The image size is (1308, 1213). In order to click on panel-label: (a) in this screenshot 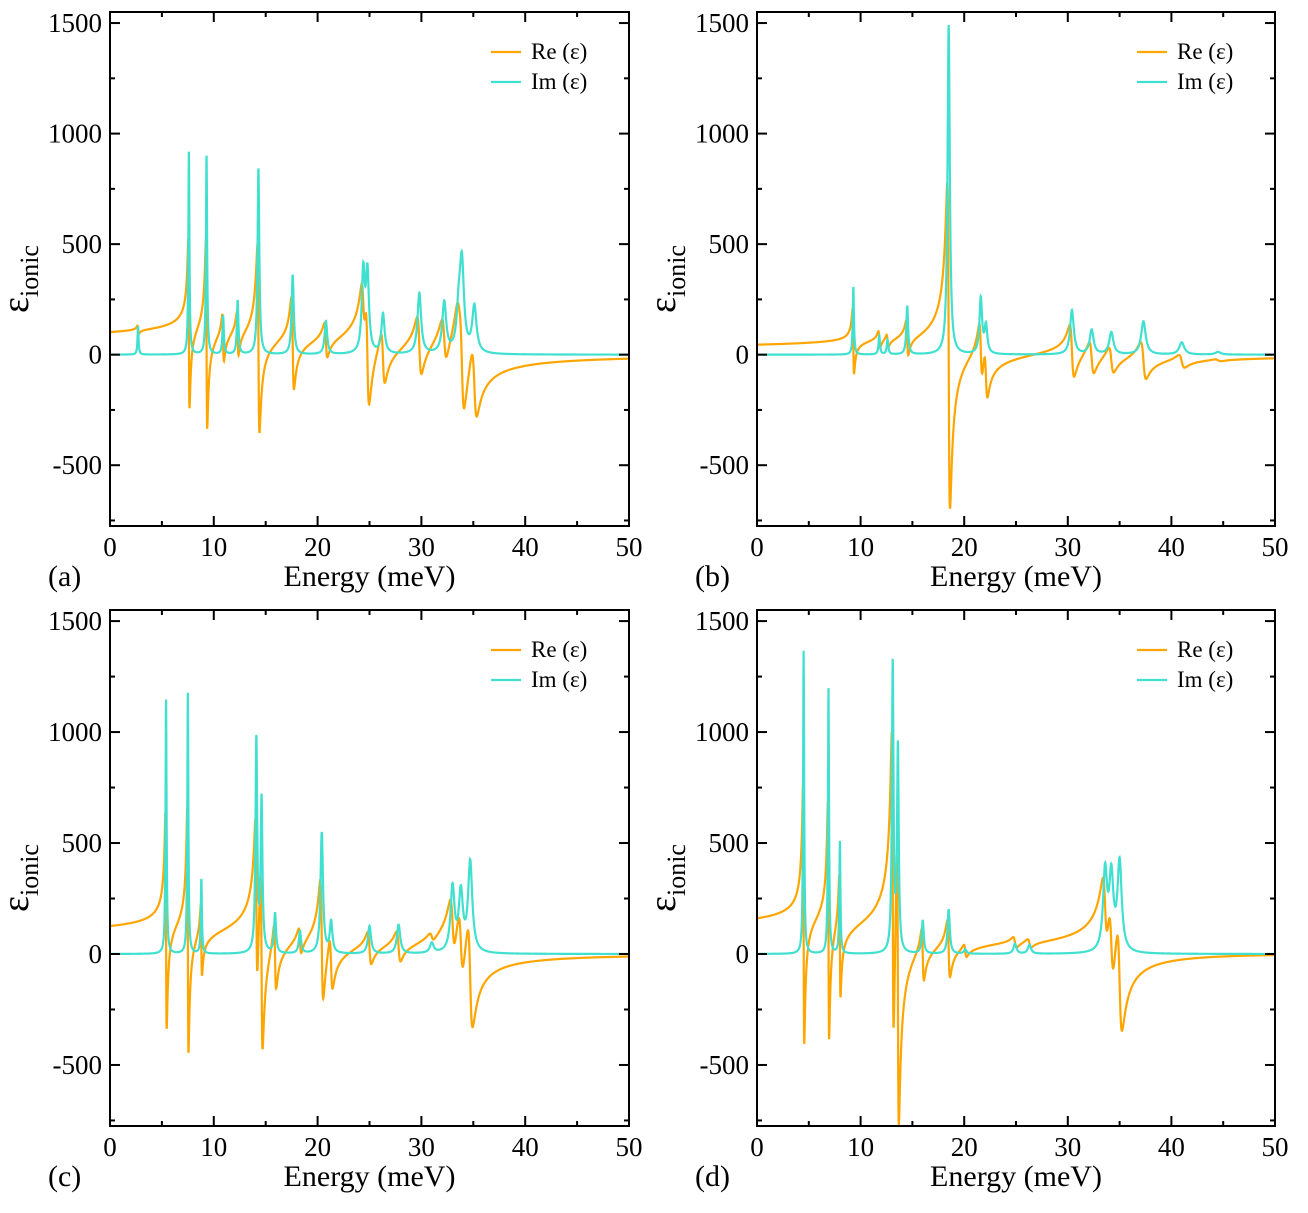, I will do `click(64, 576)`.